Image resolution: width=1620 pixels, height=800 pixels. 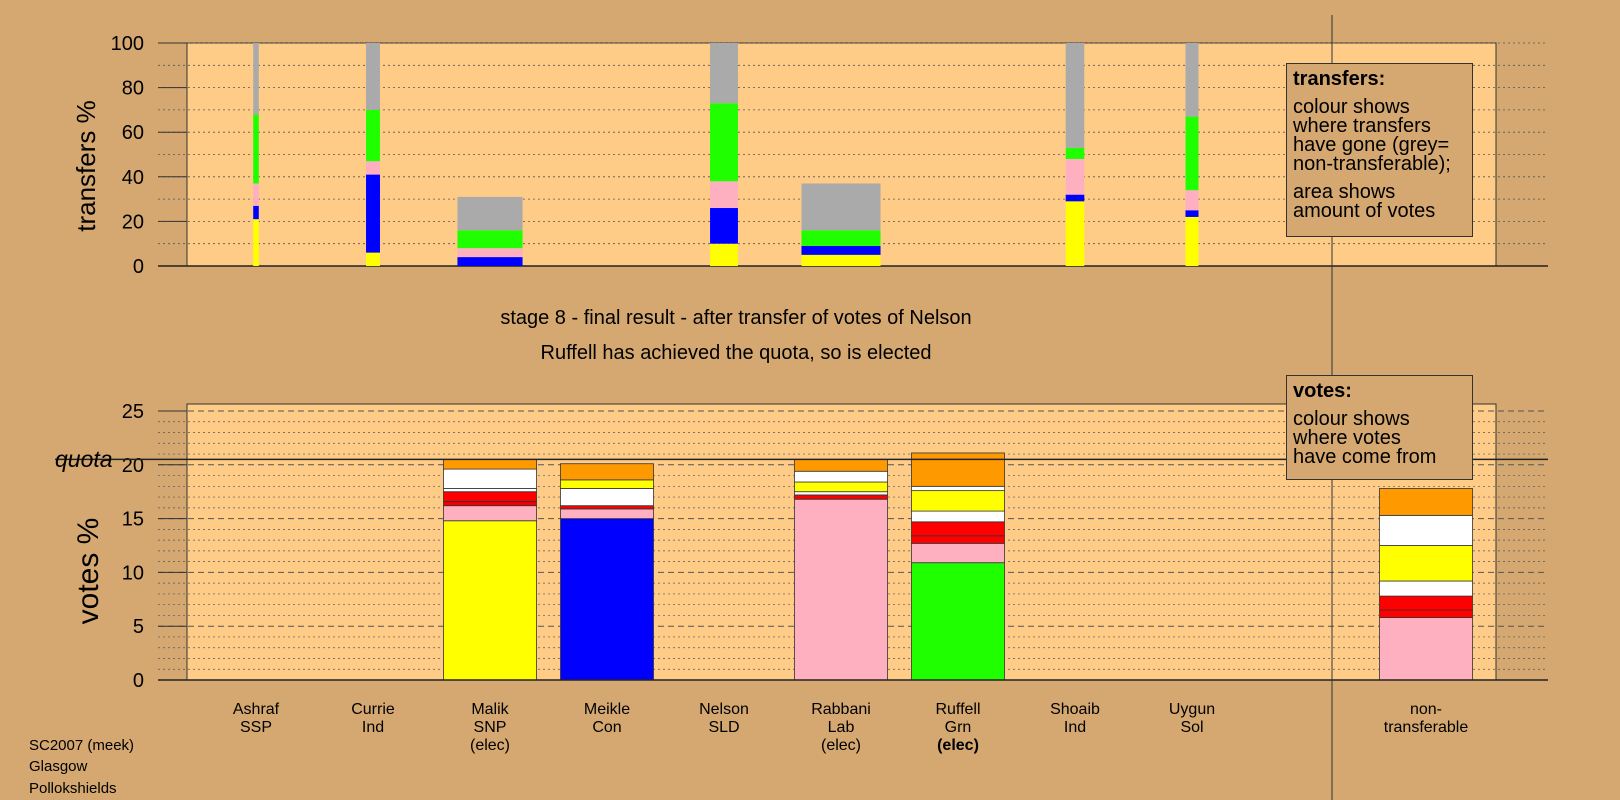 I want to click on transfers-tick-label: 20, so click(x=133, y=222).